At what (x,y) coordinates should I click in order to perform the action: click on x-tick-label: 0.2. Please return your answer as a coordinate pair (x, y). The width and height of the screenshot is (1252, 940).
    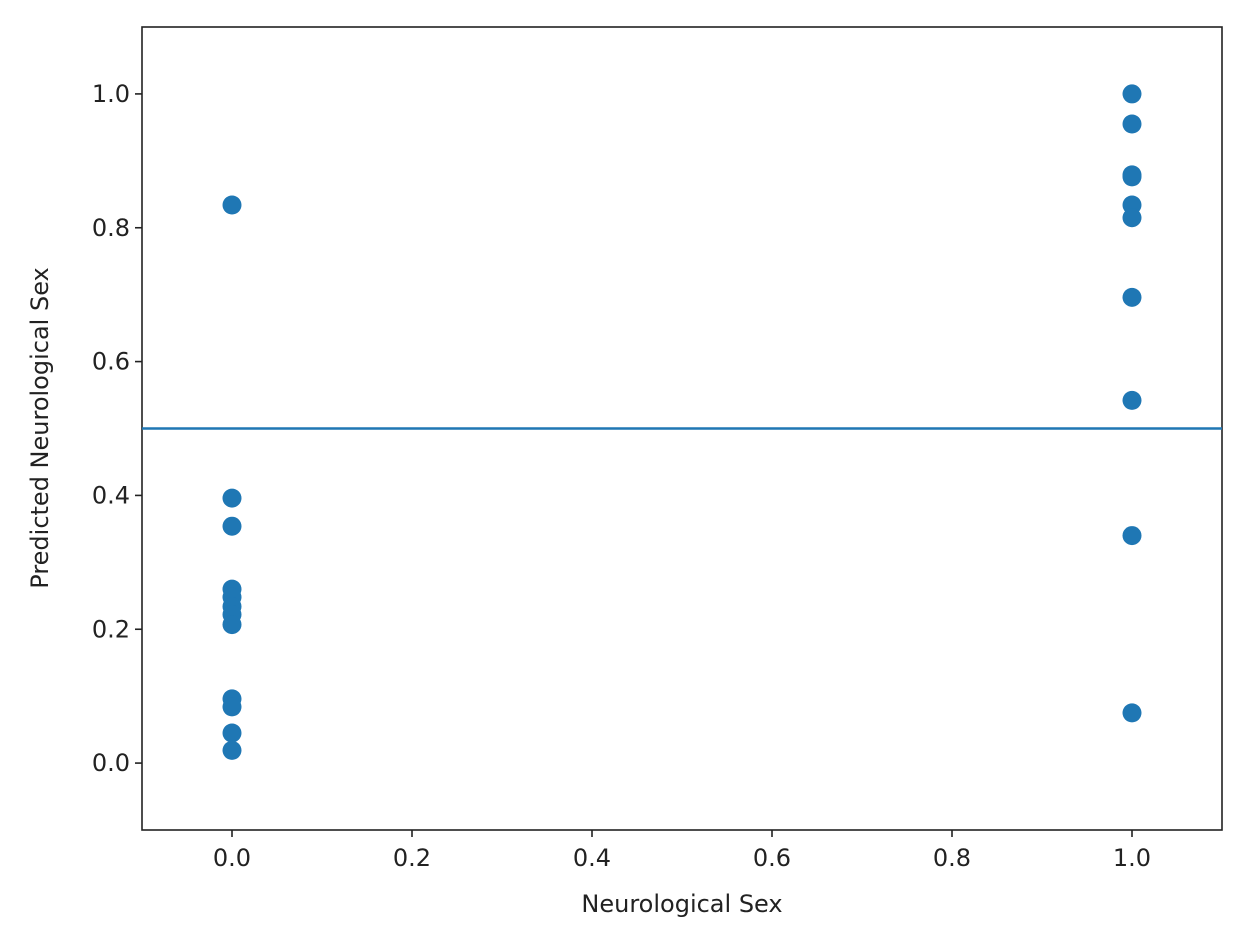
    Looking at the image, I should click on (412, 858).